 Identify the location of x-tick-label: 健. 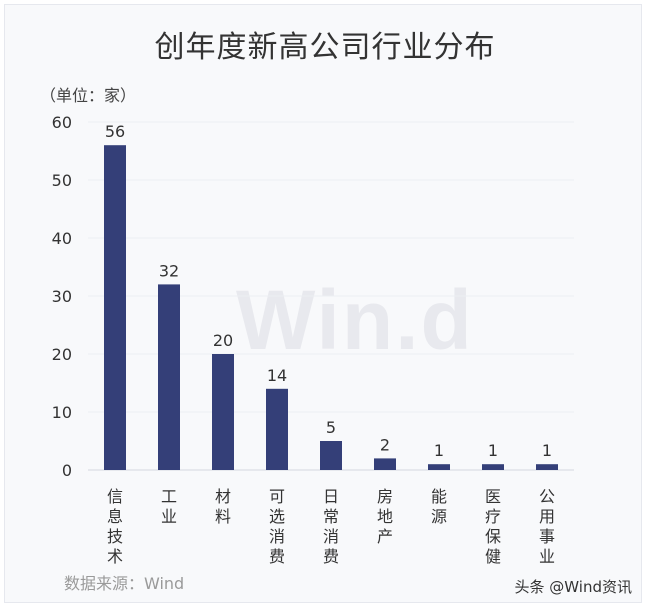
(493, 556).